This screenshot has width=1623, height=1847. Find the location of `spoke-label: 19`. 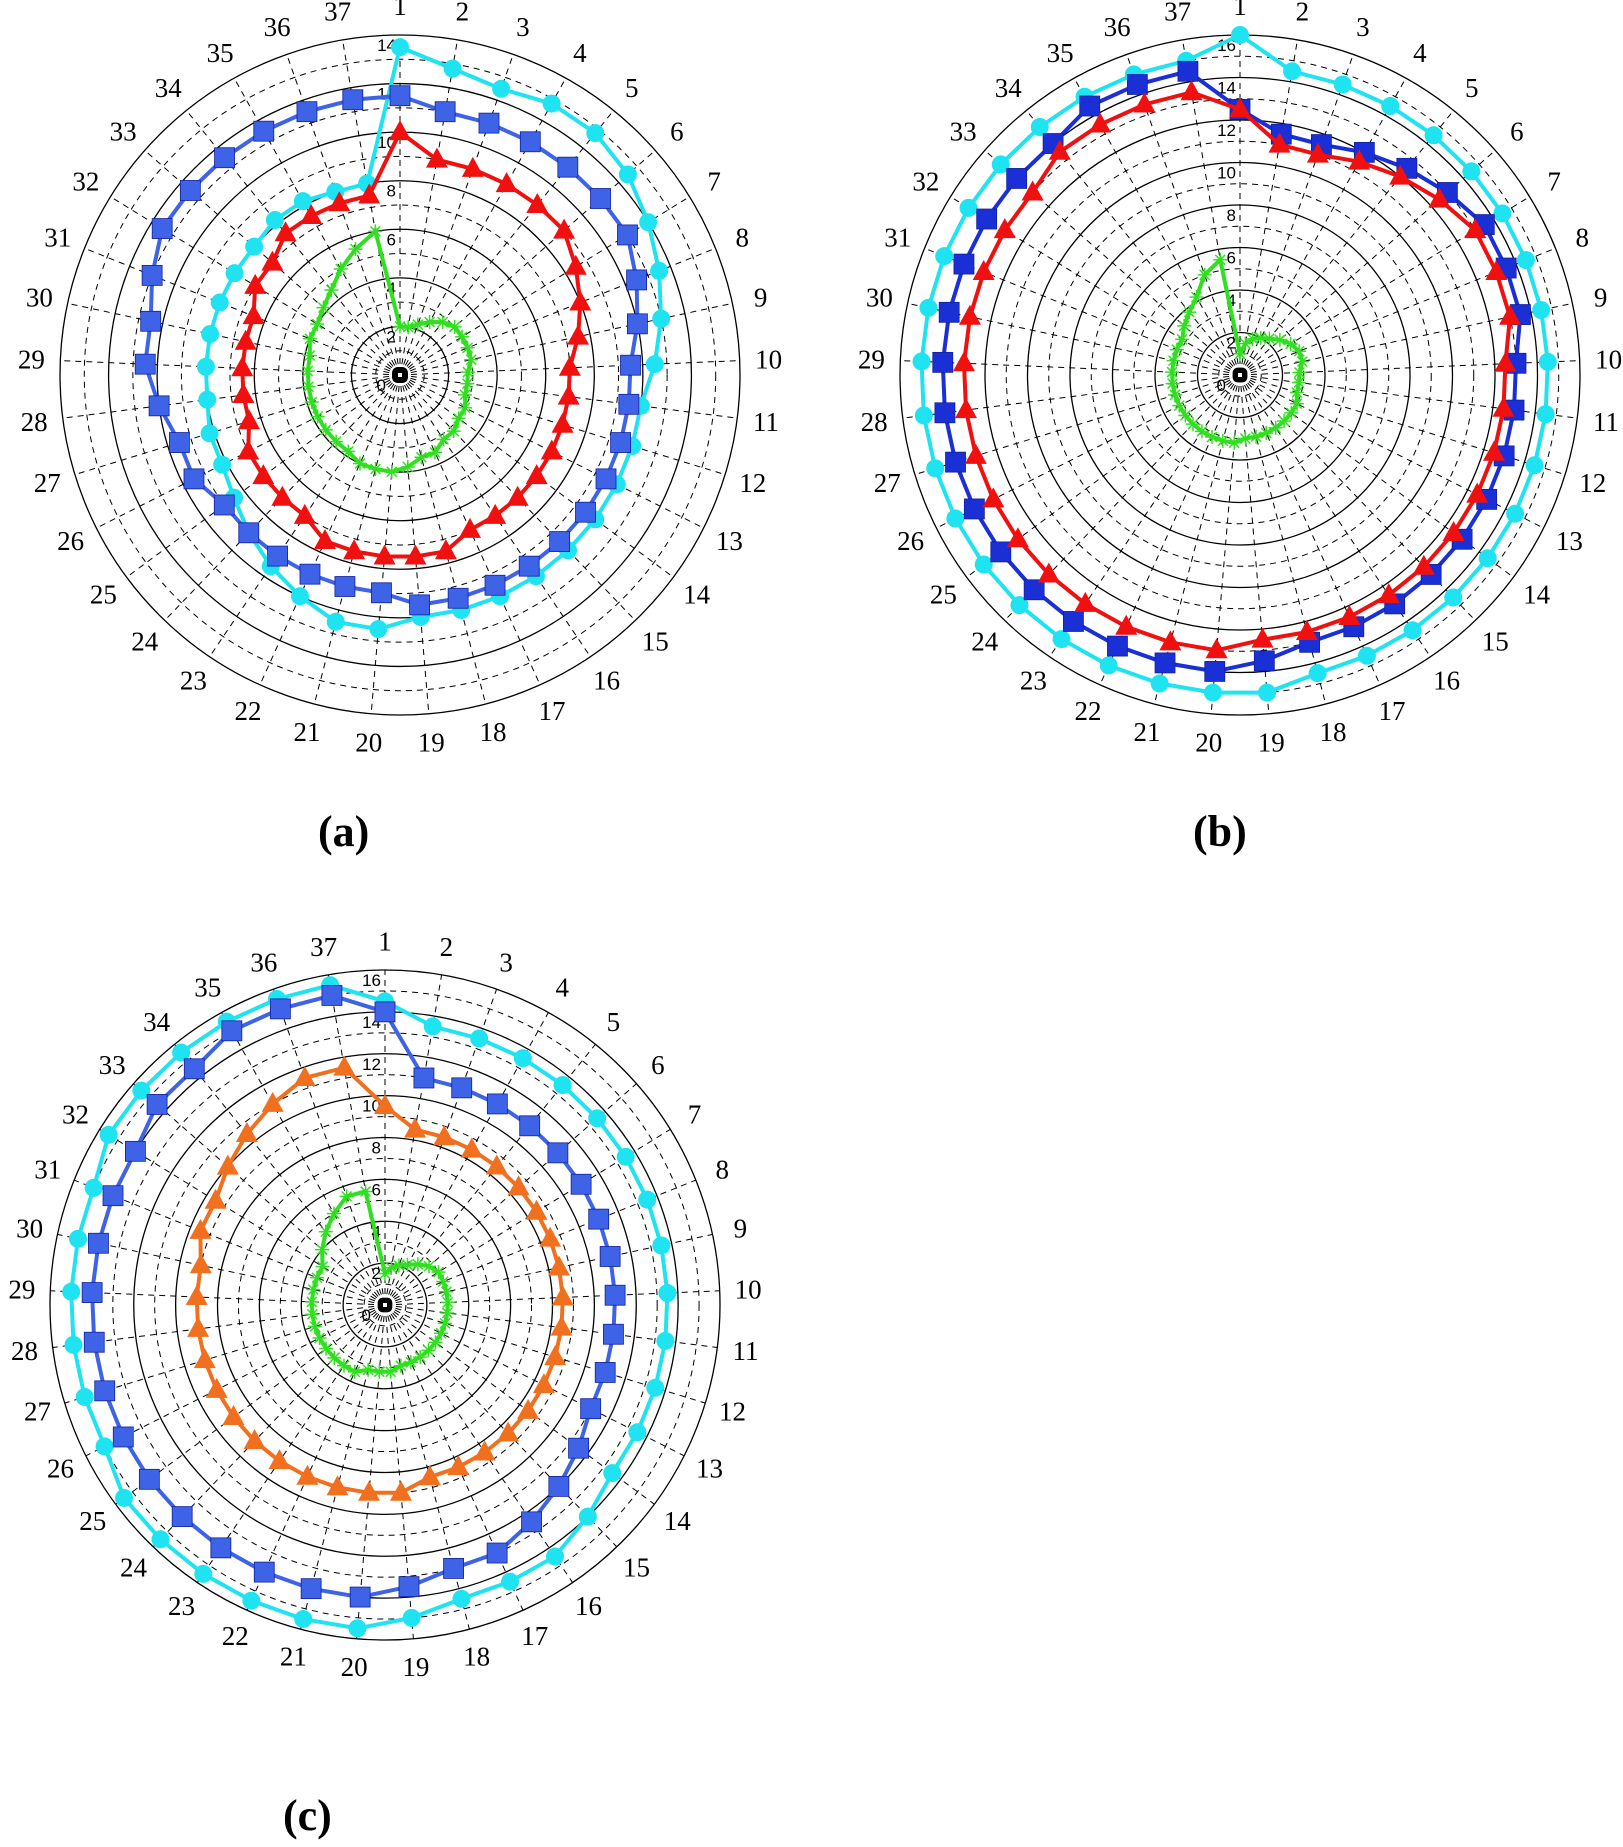

spoke-label: 19 is located at coordinates (415, 1667).